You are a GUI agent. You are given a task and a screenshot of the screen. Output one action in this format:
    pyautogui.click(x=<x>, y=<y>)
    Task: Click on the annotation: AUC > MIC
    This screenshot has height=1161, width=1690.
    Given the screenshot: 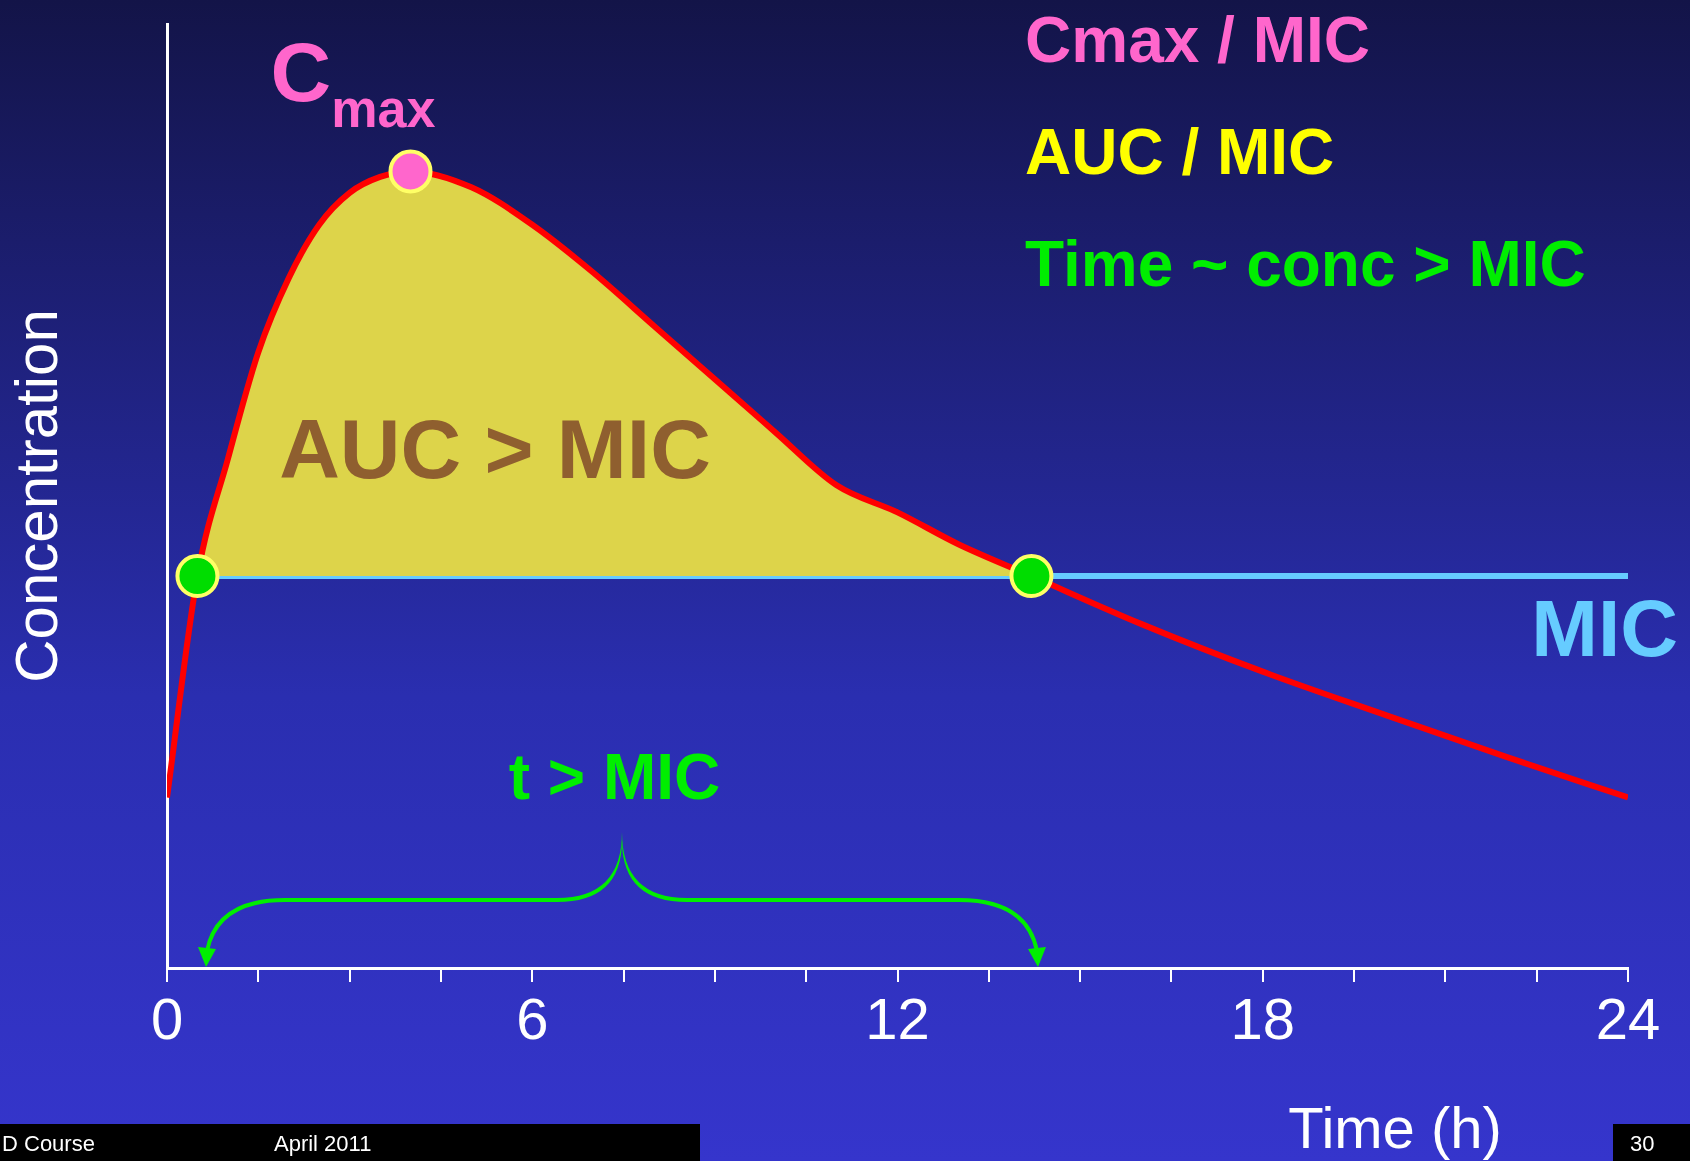 What is the action you would take?
    pyautogui.click(x=495, y=449)
    